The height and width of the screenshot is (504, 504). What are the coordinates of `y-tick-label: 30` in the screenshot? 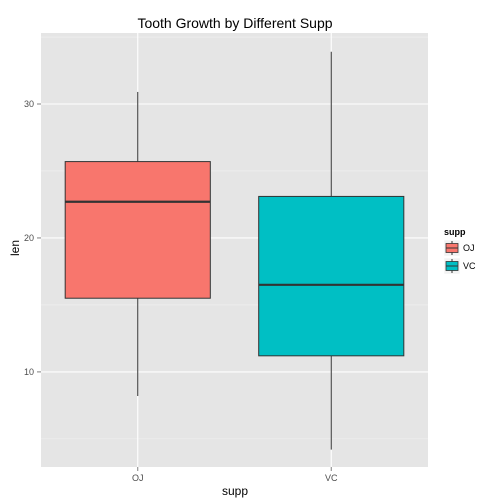 It's located at (29, 104).